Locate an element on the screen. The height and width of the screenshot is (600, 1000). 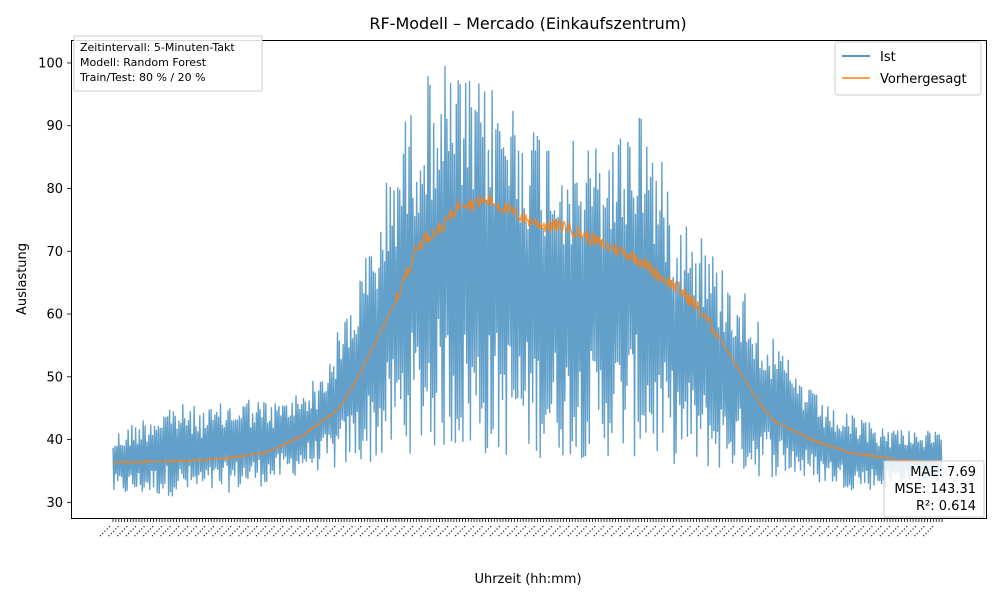
y-axis-label: Auslastung is located at coordinates (22, 279).